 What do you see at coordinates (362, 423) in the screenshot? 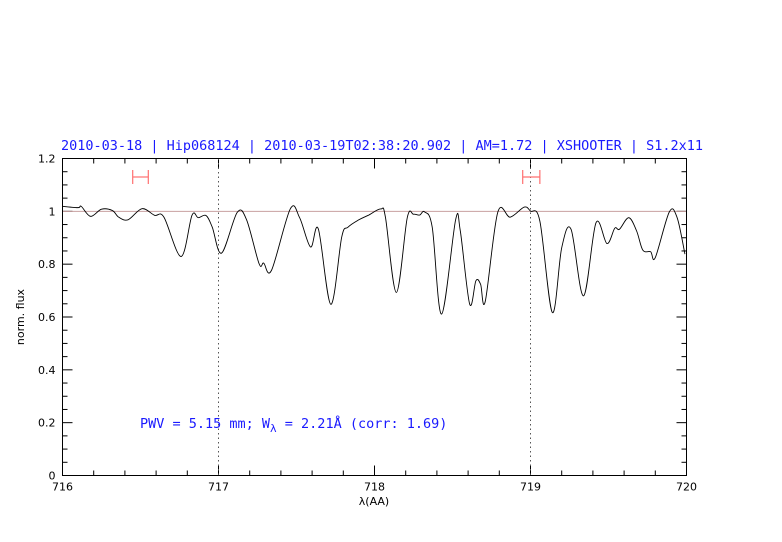
I see `pwv-annotation-rest: = 2.21Å (corr: 1.69)` at bounding box center [362, 423].